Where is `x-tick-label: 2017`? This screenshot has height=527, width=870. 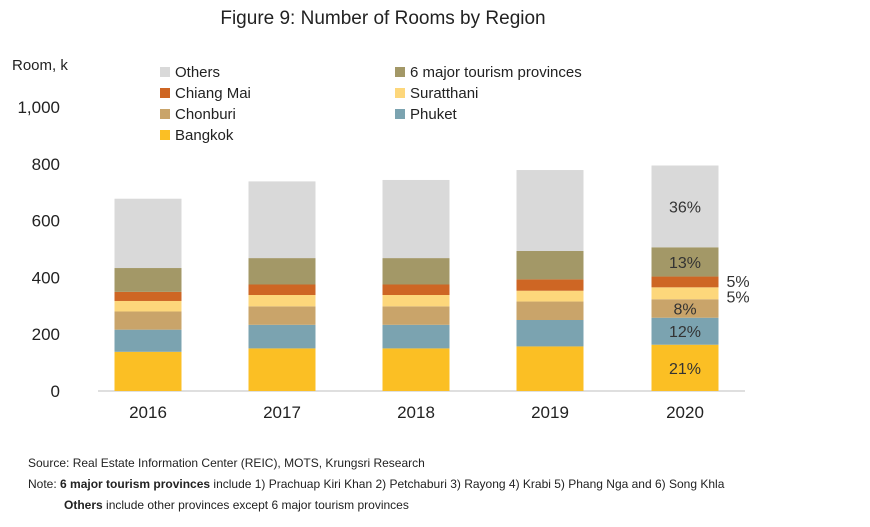 x-tick-label: 2017 is located at coordinates (282, 412).